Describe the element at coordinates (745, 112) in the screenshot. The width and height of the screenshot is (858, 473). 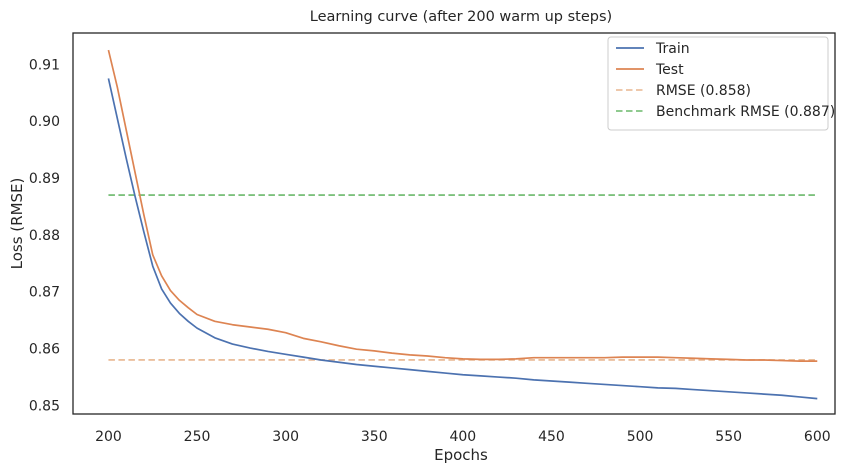
I see `legend-label-benchmark-rmse-0-887: Benchmark RMSE (0.887)` at that location.